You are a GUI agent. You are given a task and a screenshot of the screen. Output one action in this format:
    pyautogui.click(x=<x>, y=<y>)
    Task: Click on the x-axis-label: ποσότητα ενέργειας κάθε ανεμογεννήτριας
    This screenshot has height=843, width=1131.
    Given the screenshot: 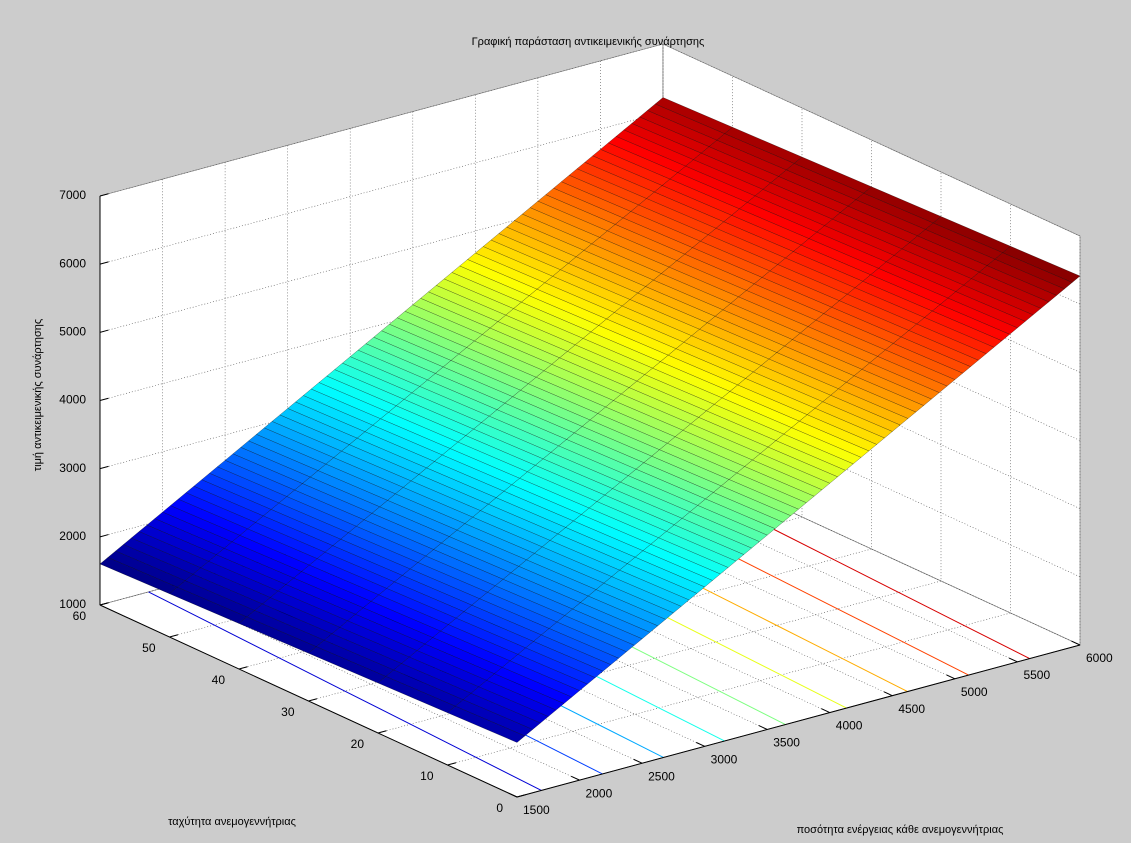 What is the action you would take?
    pyautogui.click(x=900, y=830)
    